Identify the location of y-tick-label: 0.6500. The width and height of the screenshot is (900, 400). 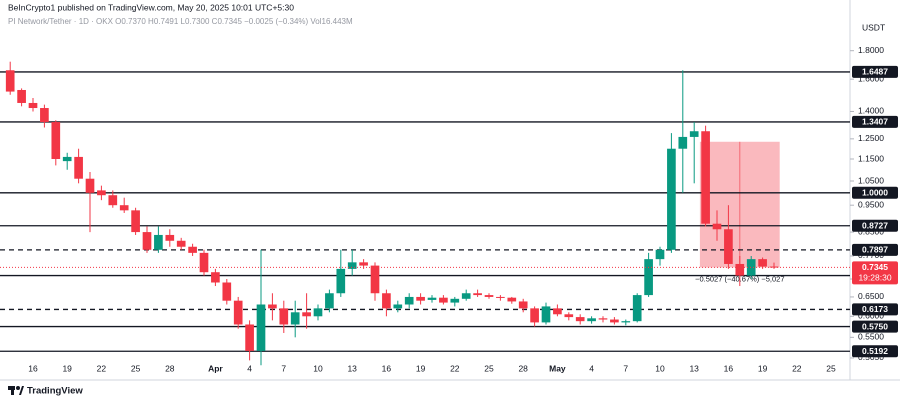
(871, 296).